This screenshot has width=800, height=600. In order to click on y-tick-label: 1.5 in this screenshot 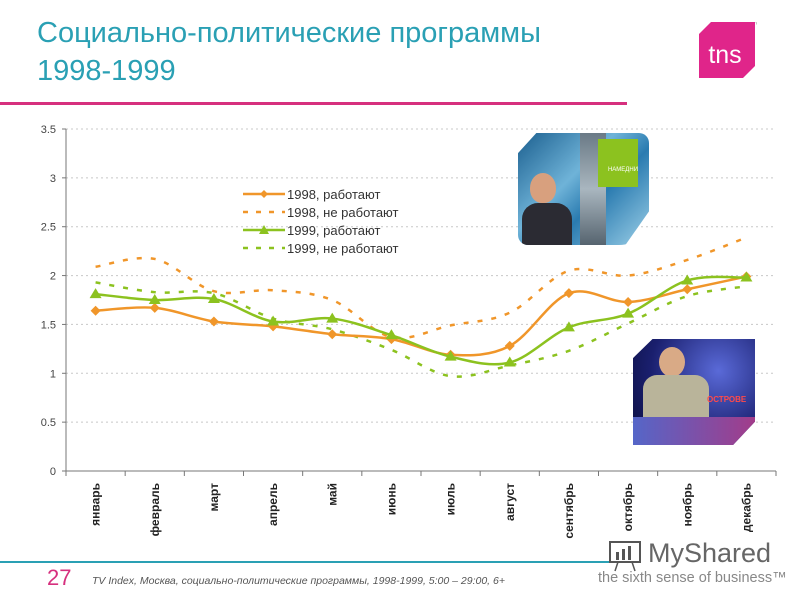, I will do `click(48, 325)`.